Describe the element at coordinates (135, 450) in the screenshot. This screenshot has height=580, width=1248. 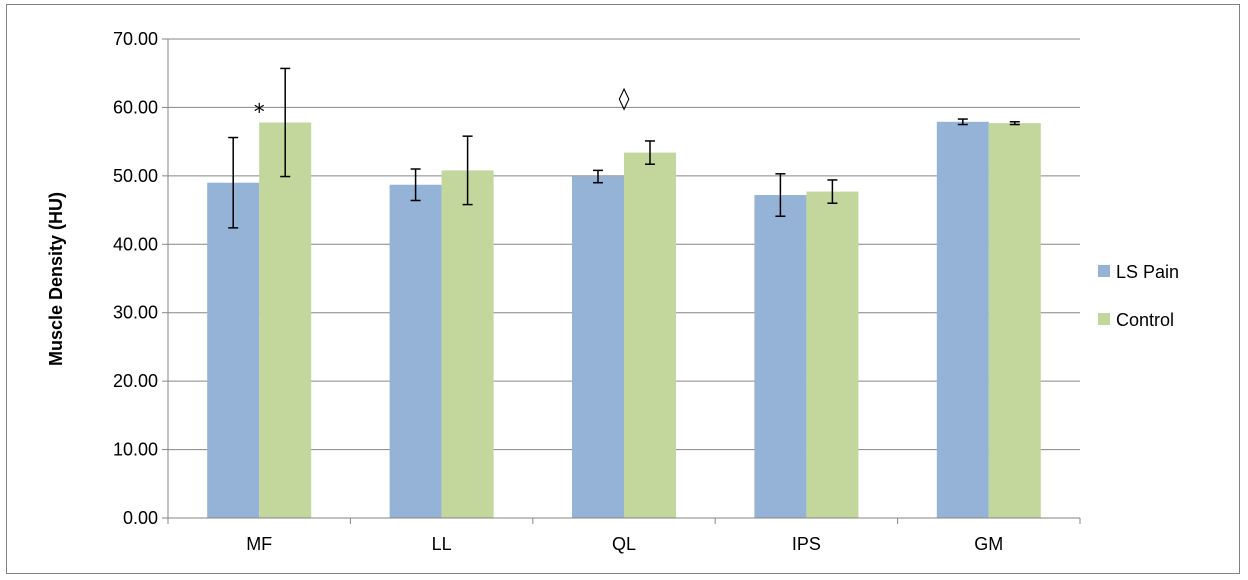
I see `y-tick-label: 10.00` at that location.